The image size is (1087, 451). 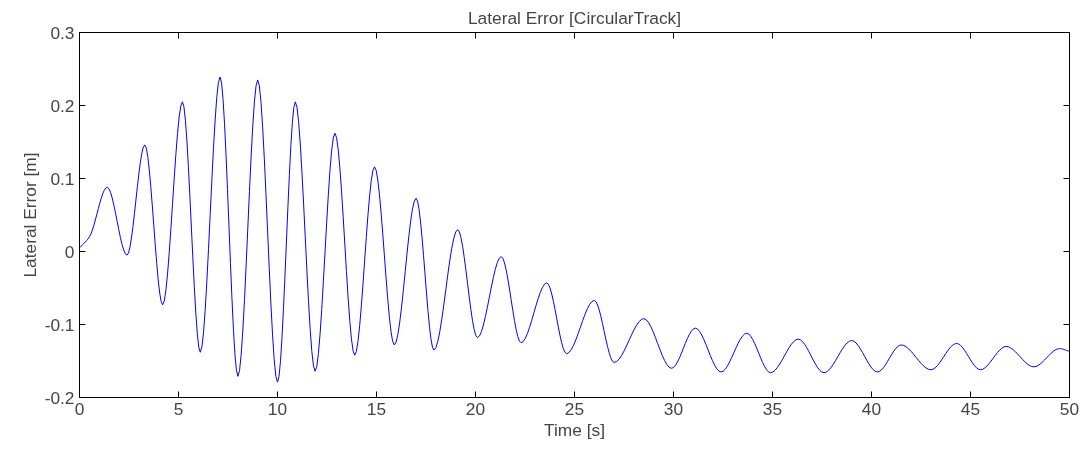 I want to click on x-tick-label: 25, so click(x=574, y=408).